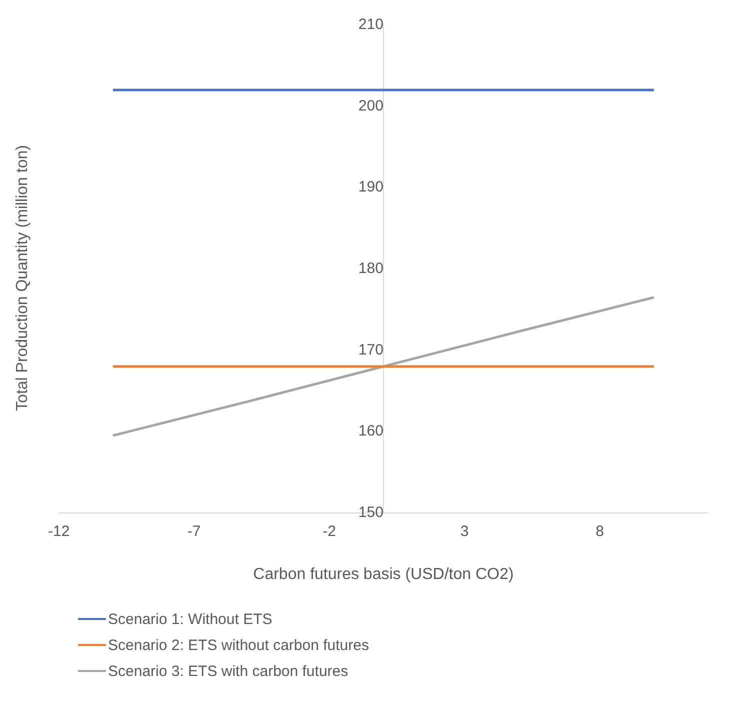 This screenshot has width=731, height=720. What do you see at coordinates (371, 431) in the screenshot?
I see `y-tick-label: 160` at bounding box center [371, 431].